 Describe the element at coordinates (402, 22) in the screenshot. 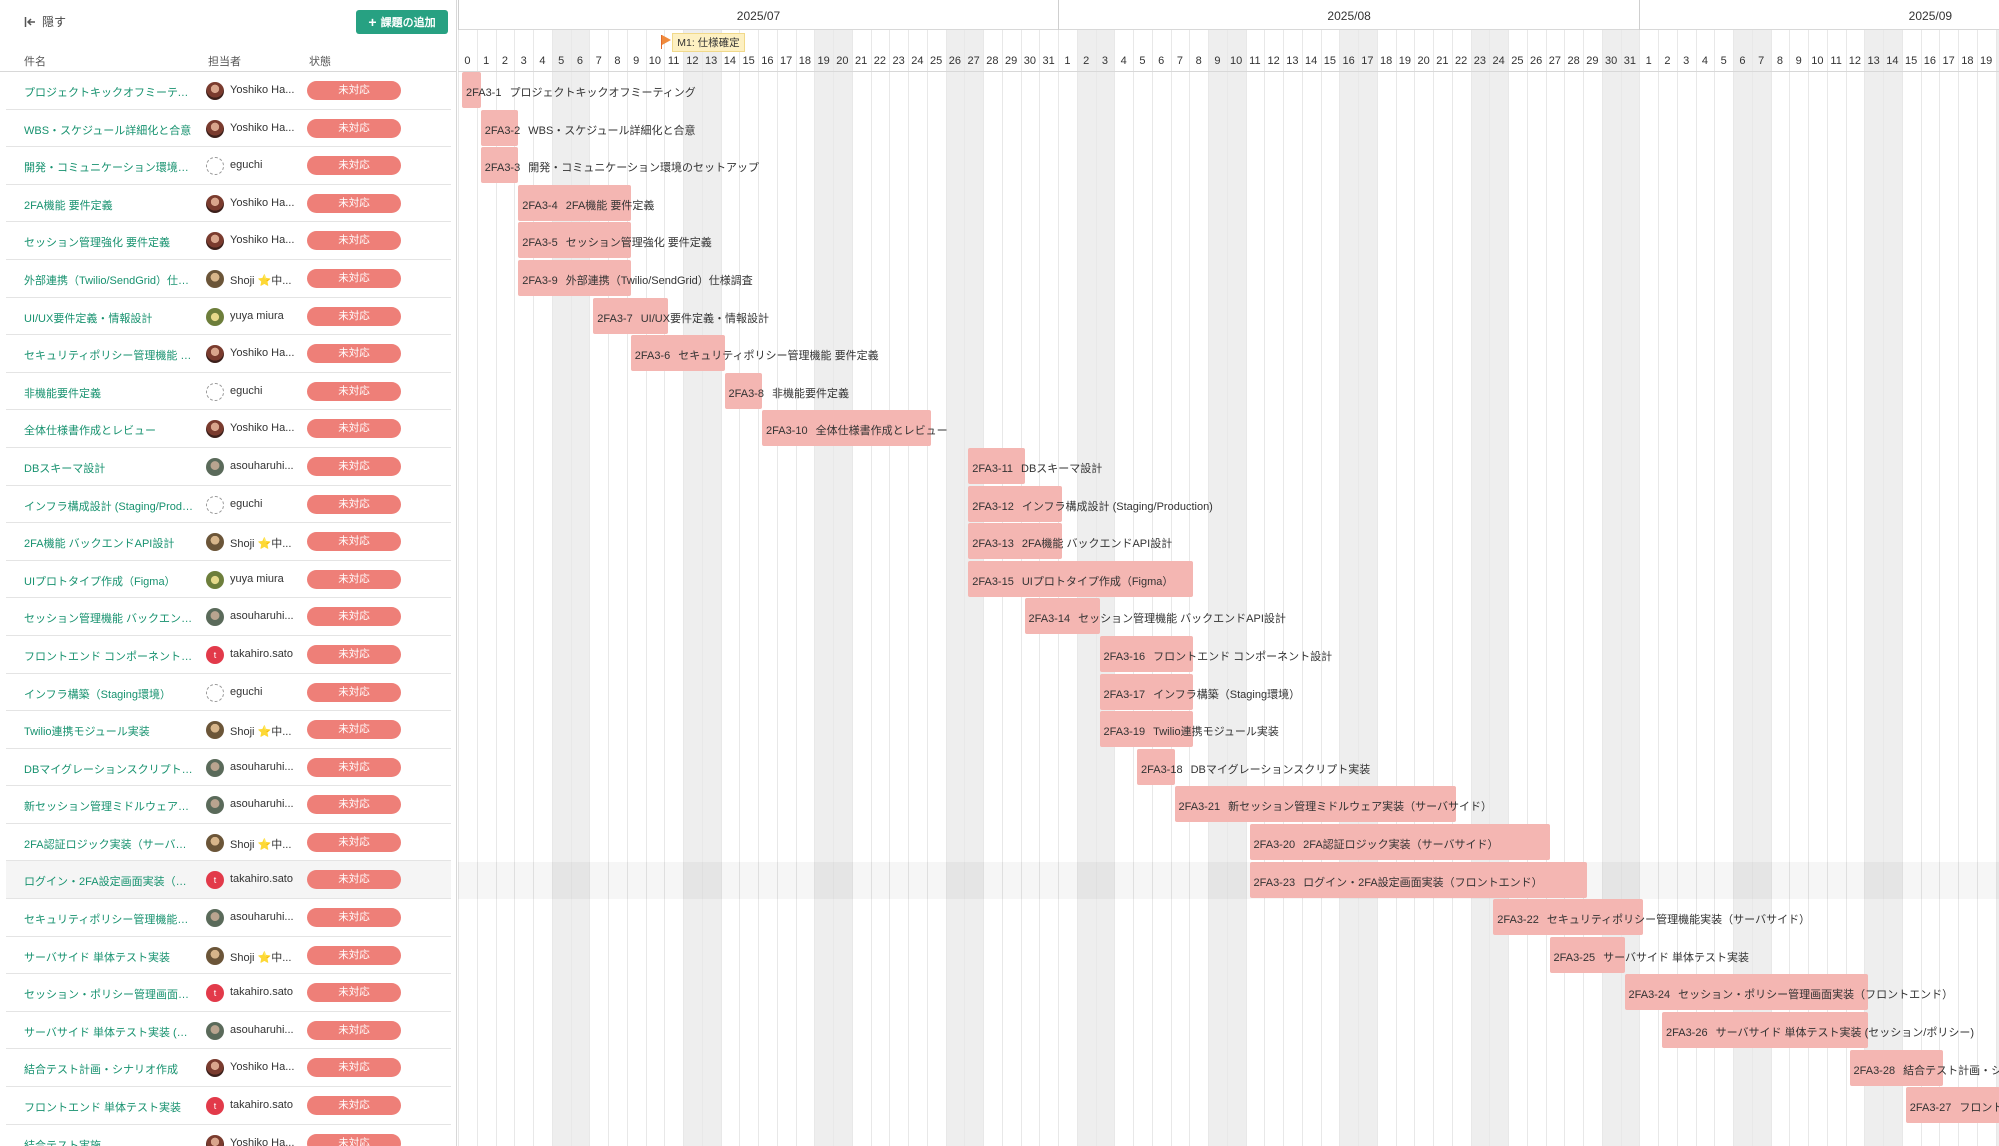

I see `add-issue-button: + 課題の追加` at that location.